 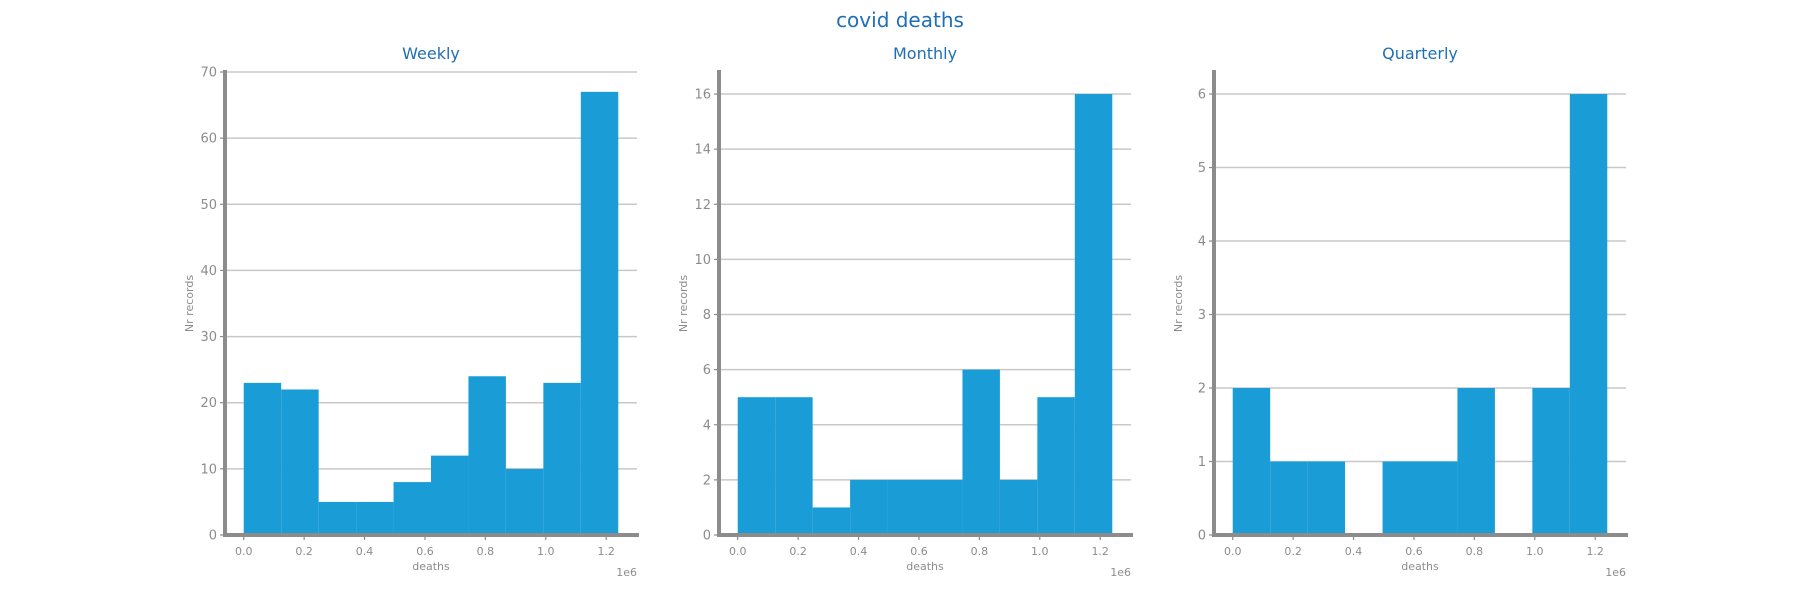 What do you see at coordinates (1615, 572) in the screenshot?
I see `chart-3-x-offset-label: 1e6` at bounding box center [1615, 572].